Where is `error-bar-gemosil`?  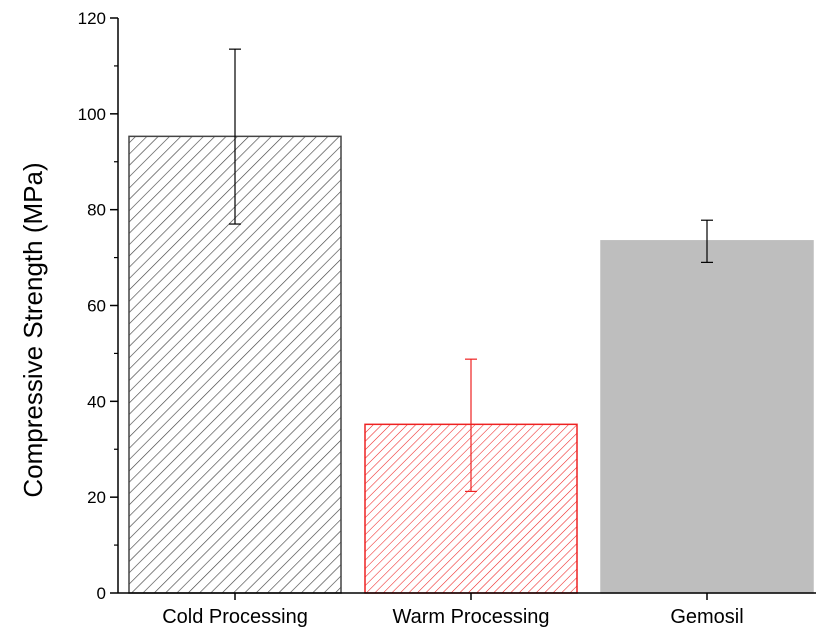 error-bar-gemosil is located at coordinates (707, 241).